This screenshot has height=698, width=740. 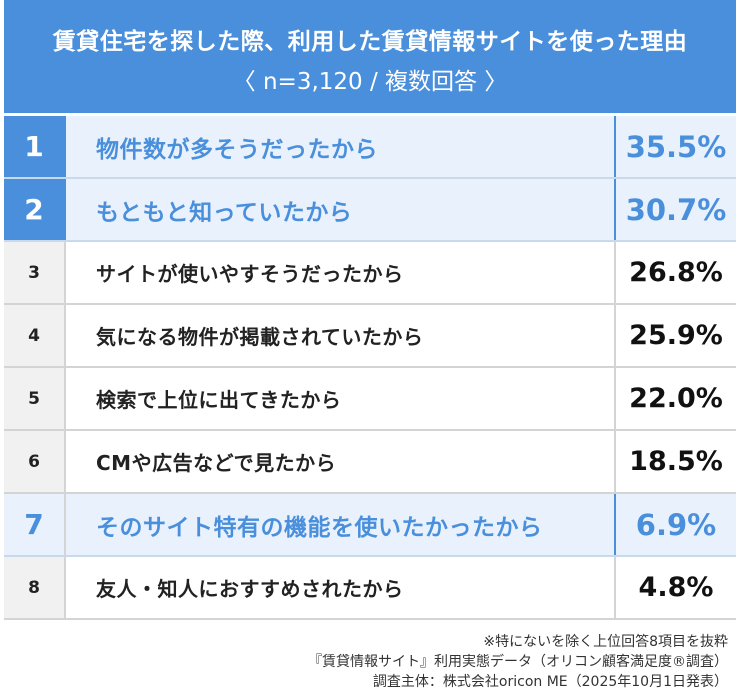 I want to click on rank-number: 3, so click(x=35, y=272).